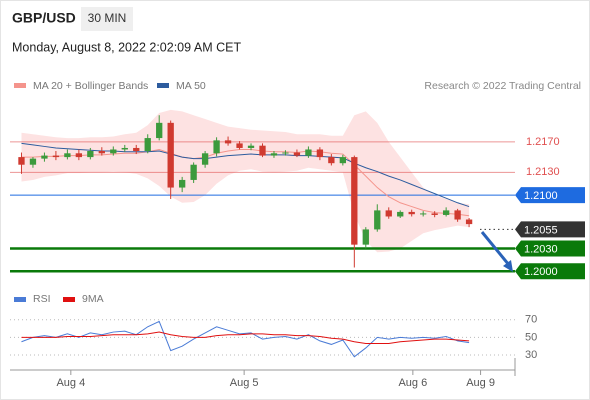 This screenshot has height=400, width=590. I want to click on interval-box, so click(107, 19).